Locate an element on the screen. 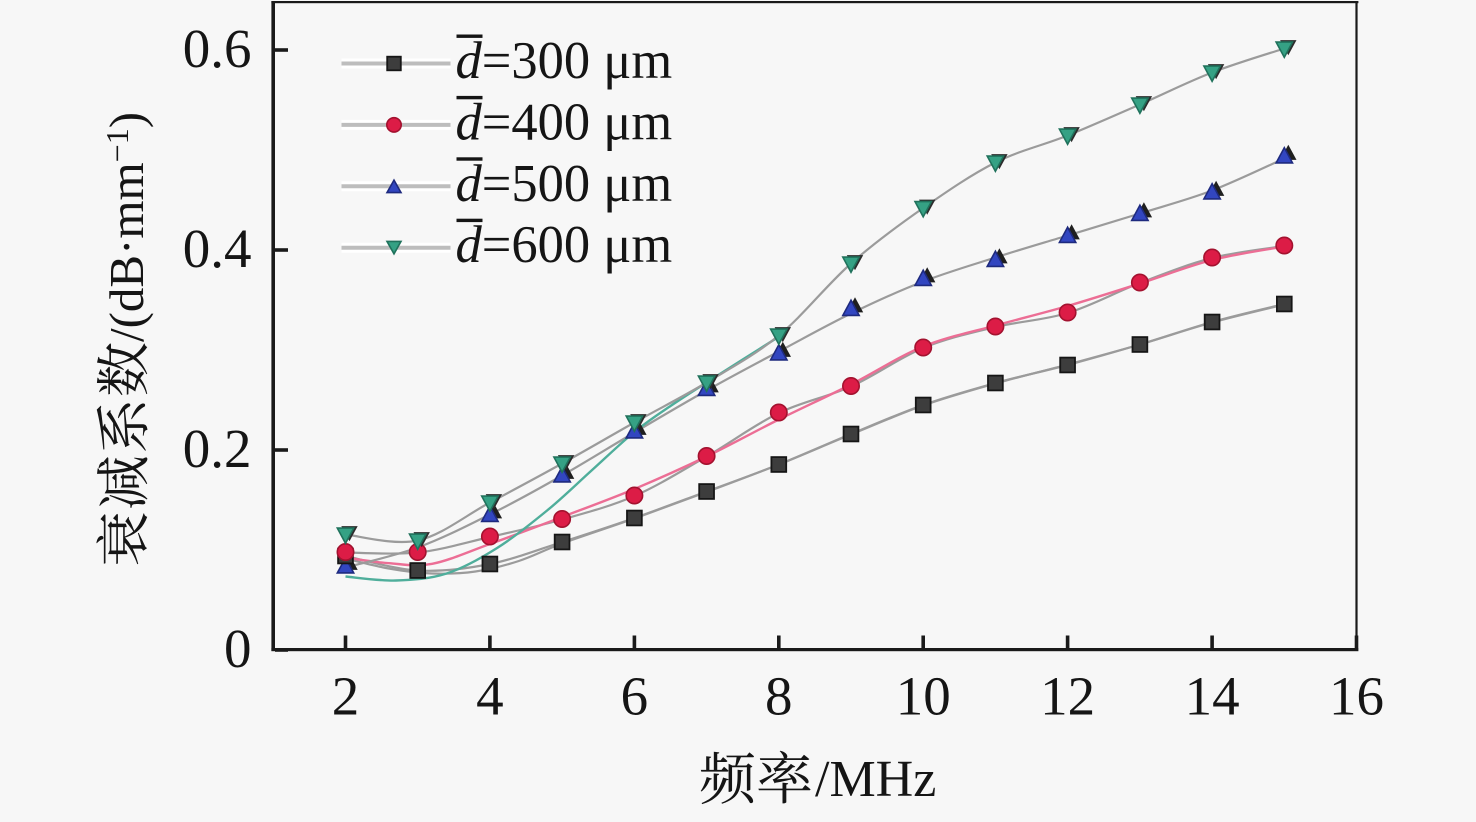 This screenshot has height=822, width=1476. svg-text: 0.2 is located at coordinates (217, 448).